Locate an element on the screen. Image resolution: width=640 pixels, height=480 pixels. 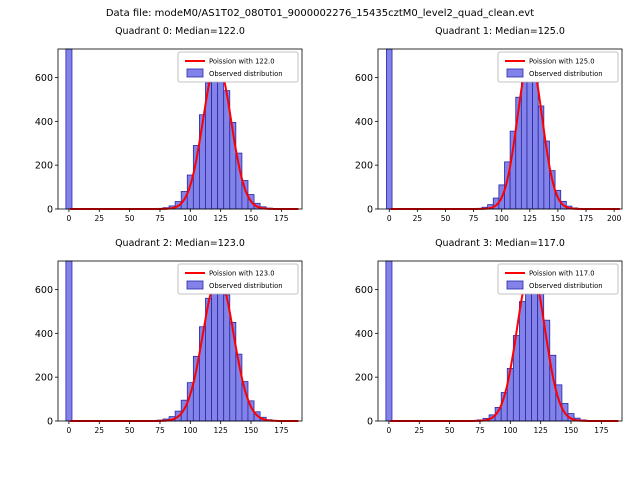
legend-label-fit: Poission with 117.0 is located at coordinates (562, 274).